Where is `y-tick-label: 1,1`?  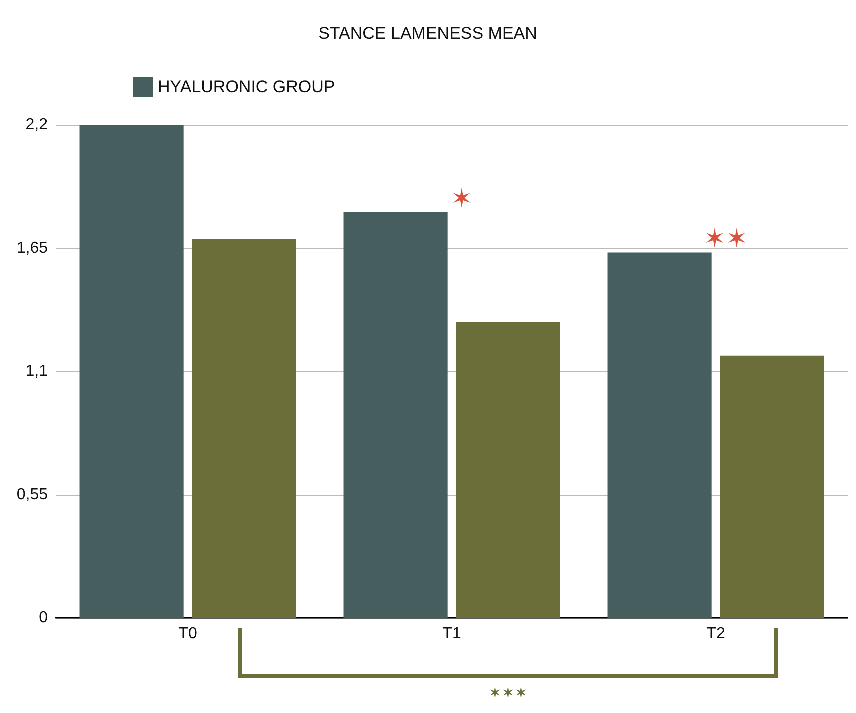
y-tick-label: 1,1 is located at coordinates (37, 371).